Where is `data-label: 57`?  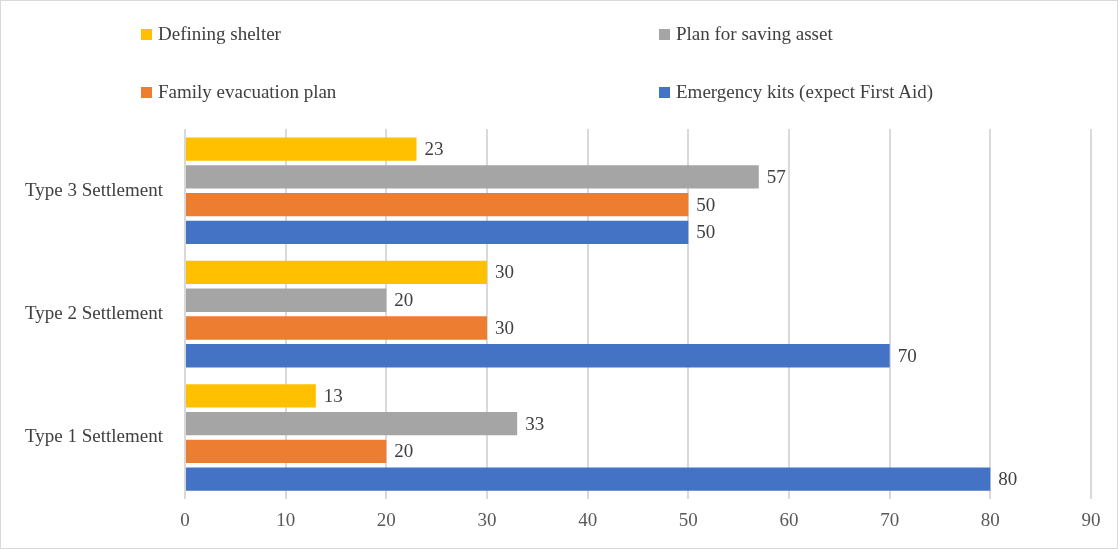 data-label: 57 is located at coordinates (776, 176).